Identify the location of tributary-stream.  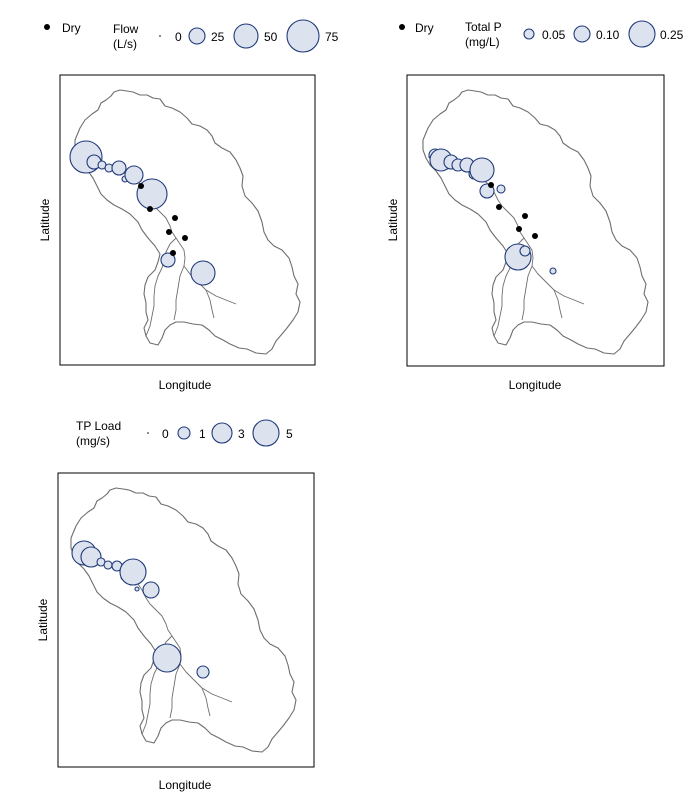
(161, 287).